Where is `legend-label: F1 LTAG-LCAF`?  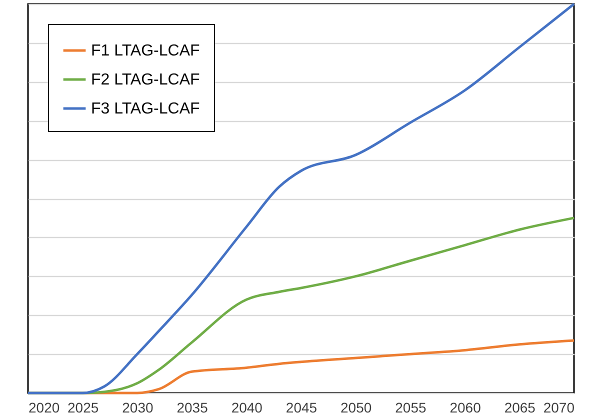 legend-label: F1 LTAG-LCAF is located at coordinates (145, 51).